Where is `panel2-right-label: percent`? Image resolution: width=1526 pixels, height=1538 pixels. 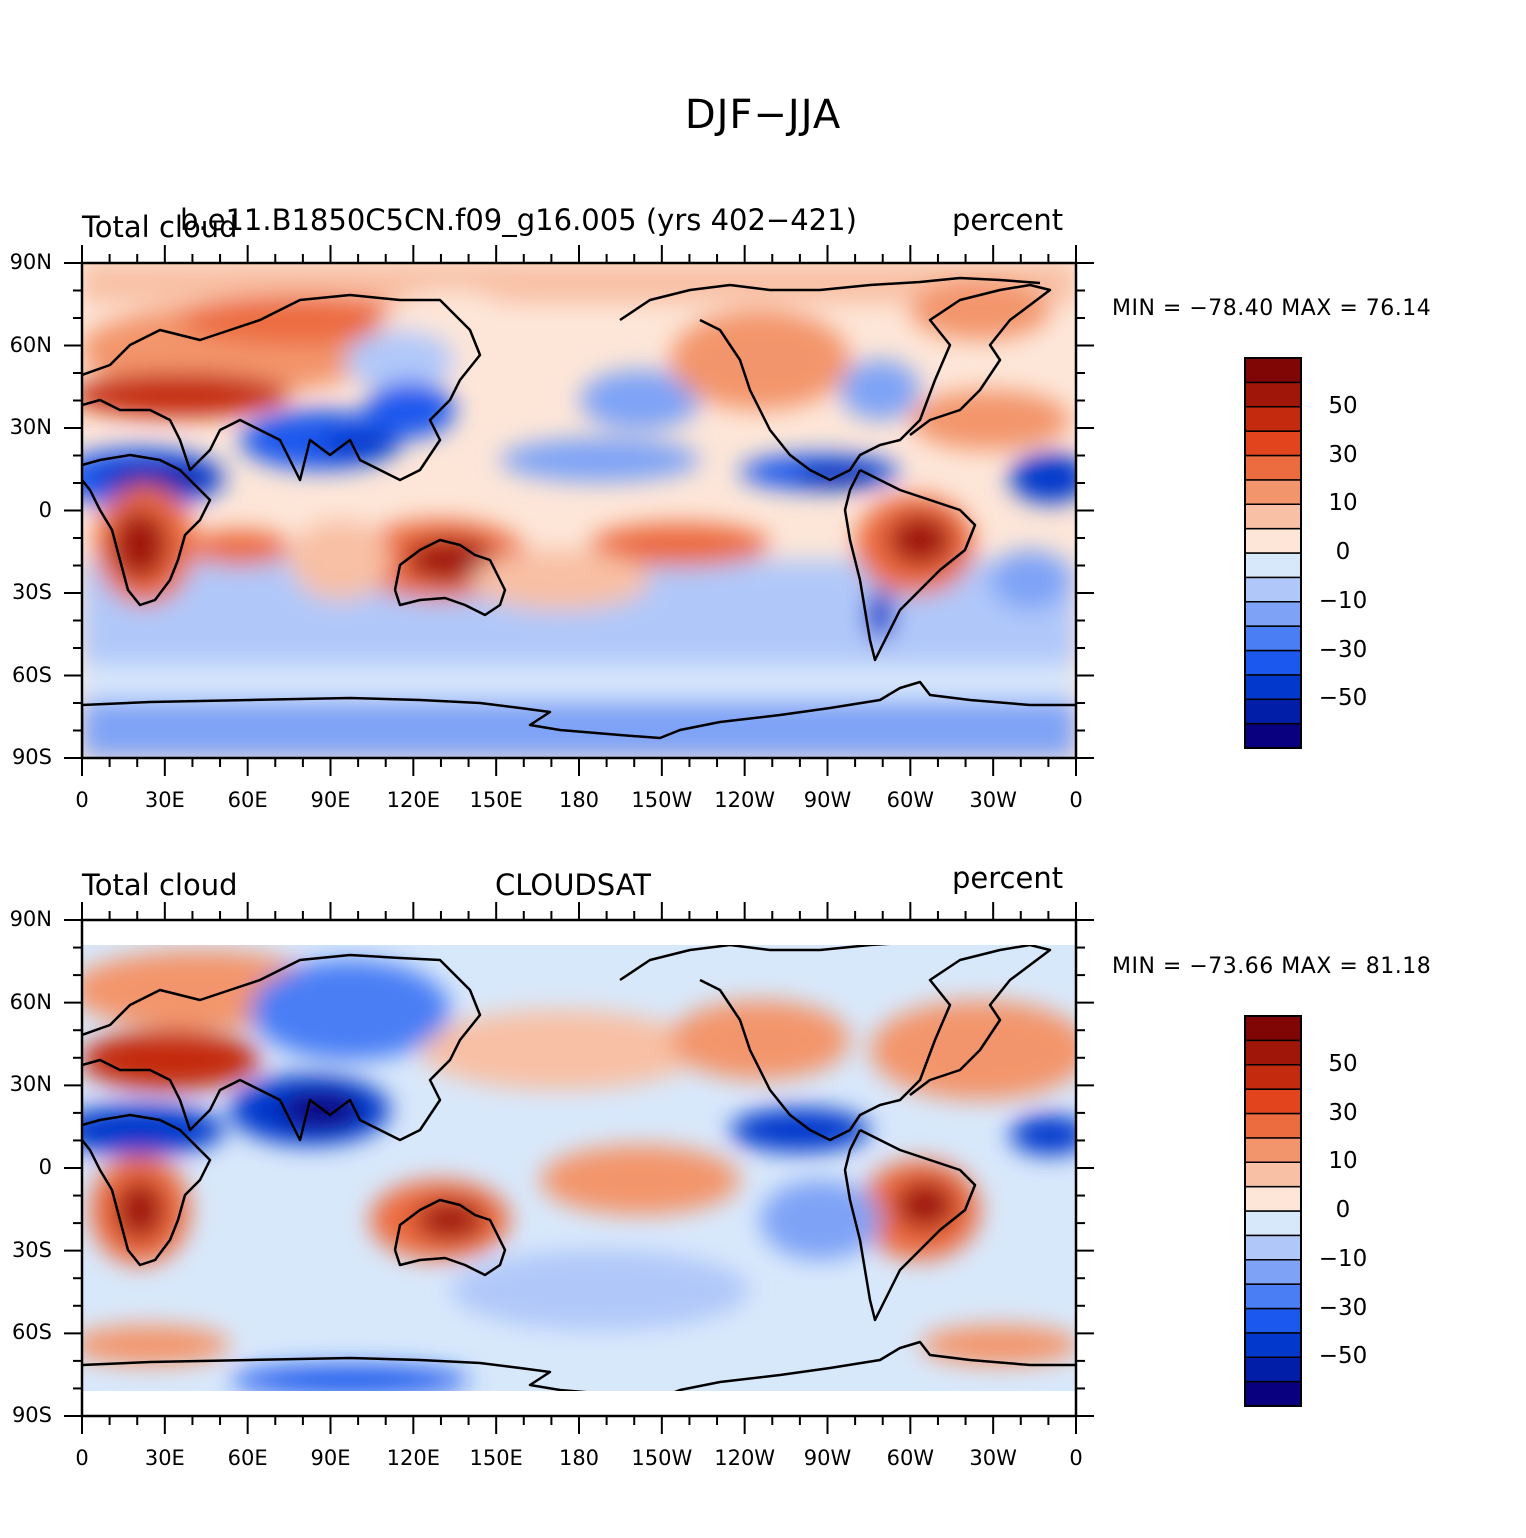 panel2-right-label: percent is located at coordinates (1008, 878).